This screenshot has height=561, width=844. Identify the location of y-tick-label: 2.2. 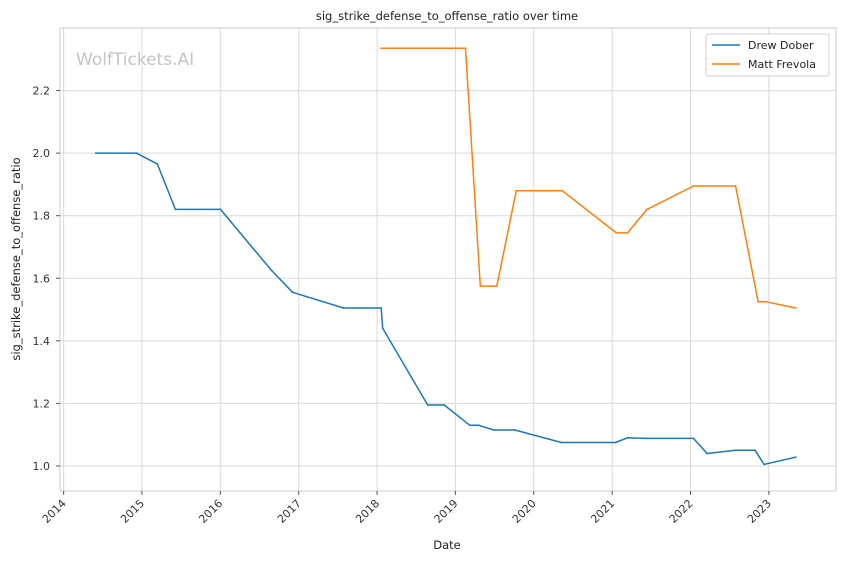
(42, 91).